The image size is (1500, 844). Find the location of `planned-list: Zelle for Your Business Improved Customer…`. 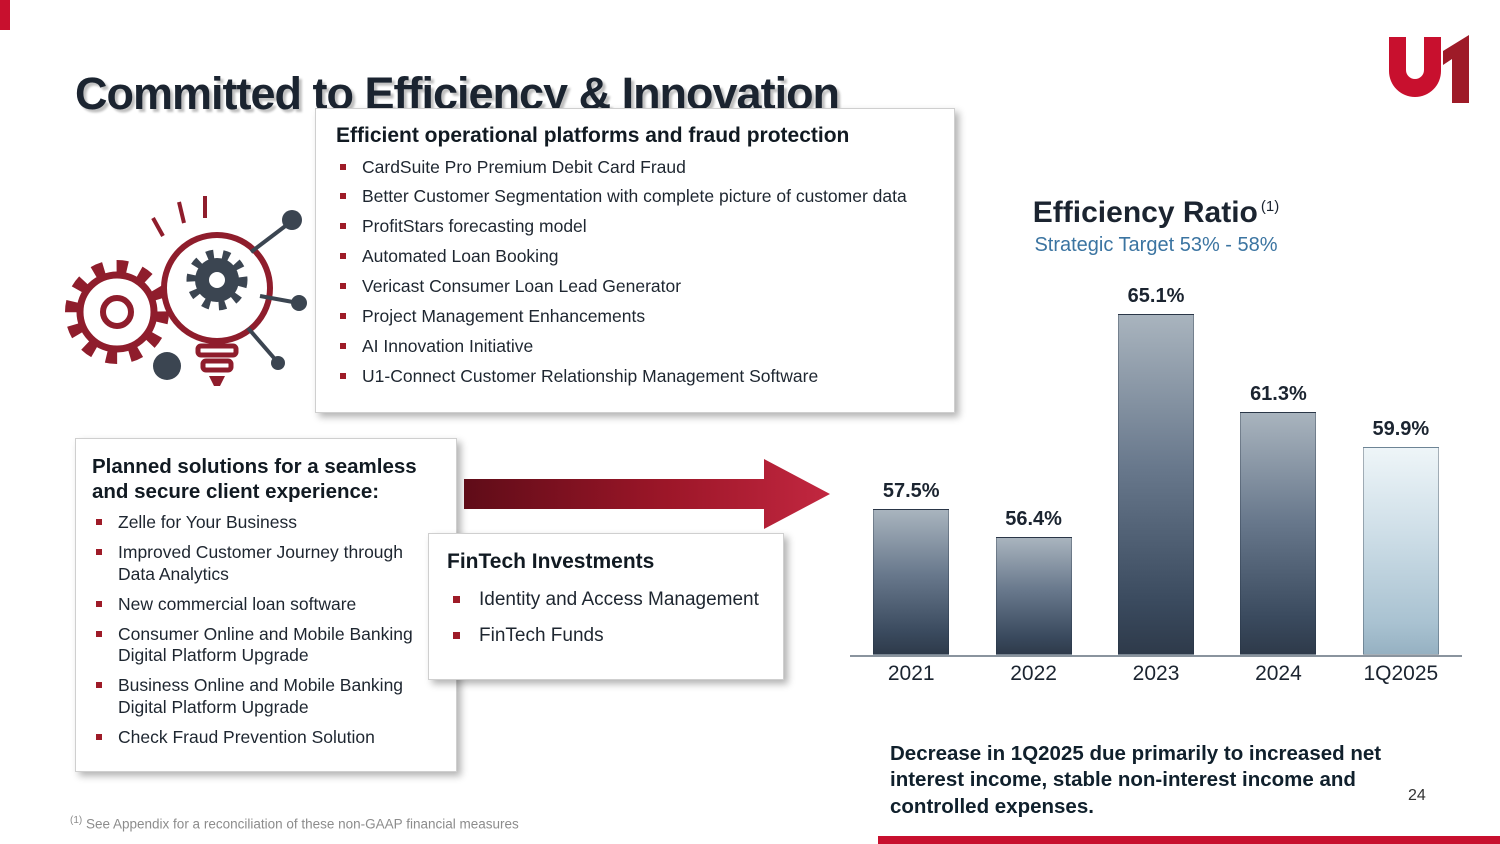

planned-list: Zelle for Your Business Improved Customer… is located at coordinates (266, 630).